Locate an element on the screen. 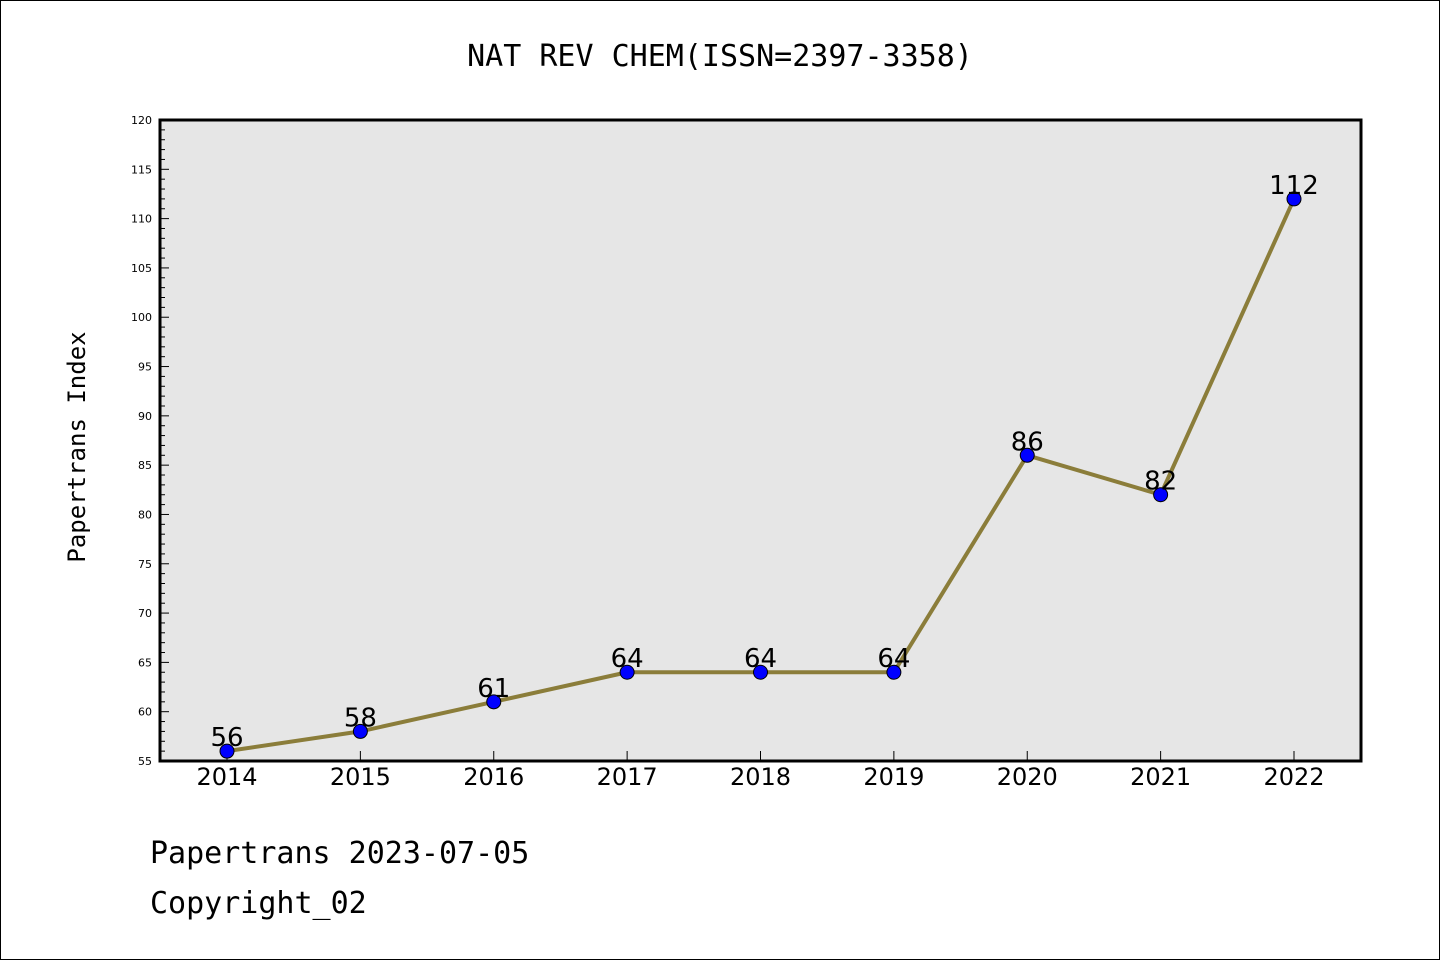 The width and height of the screenshot is (1440, 960). x-axis-ticks: 2014 2015 2016 2017 2018 2019 2020 2021 2022 is located at coordinates (760, 771).